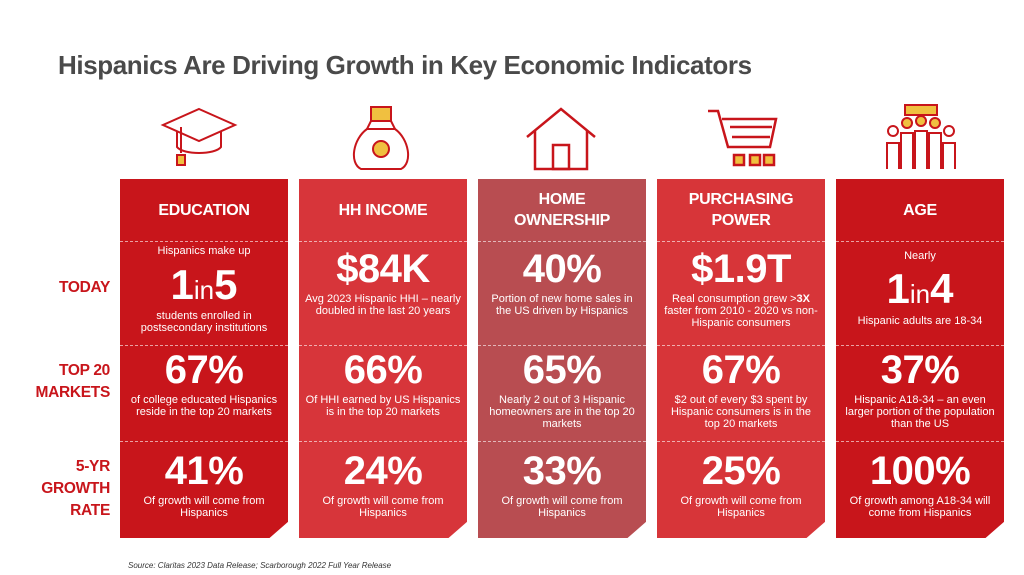  What do you see at coordinates (920, 210) in the screenshot?
I see `column-header: AGE` at bounding box center [920, 210].